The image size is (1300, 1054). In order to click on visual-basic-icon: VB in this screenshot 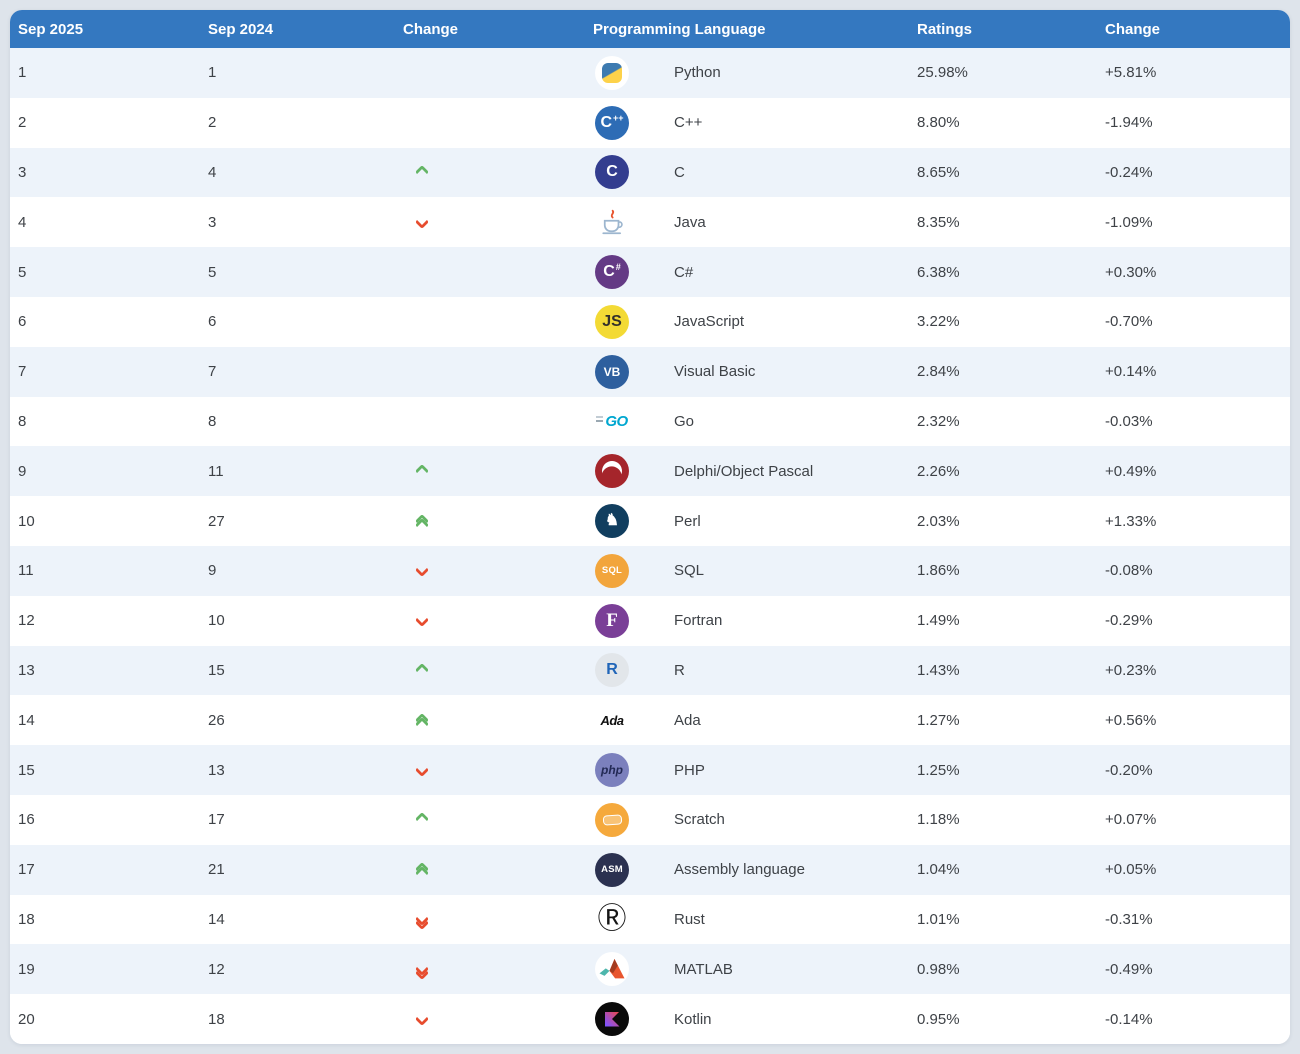, I will do `click(612, 371)`.